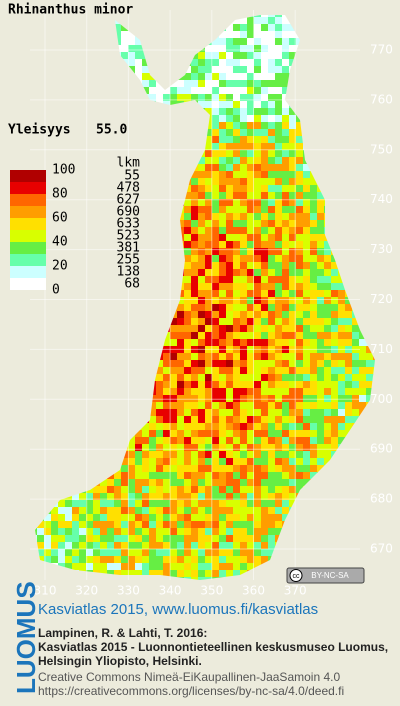 The height and width of the screenshot is (706, 400). What do you see at coordinates (120, 661) in the screenshot?
I see `citation-line: Helsingin Yliopisto, Helsinki.` at bounding box center [120, 661].